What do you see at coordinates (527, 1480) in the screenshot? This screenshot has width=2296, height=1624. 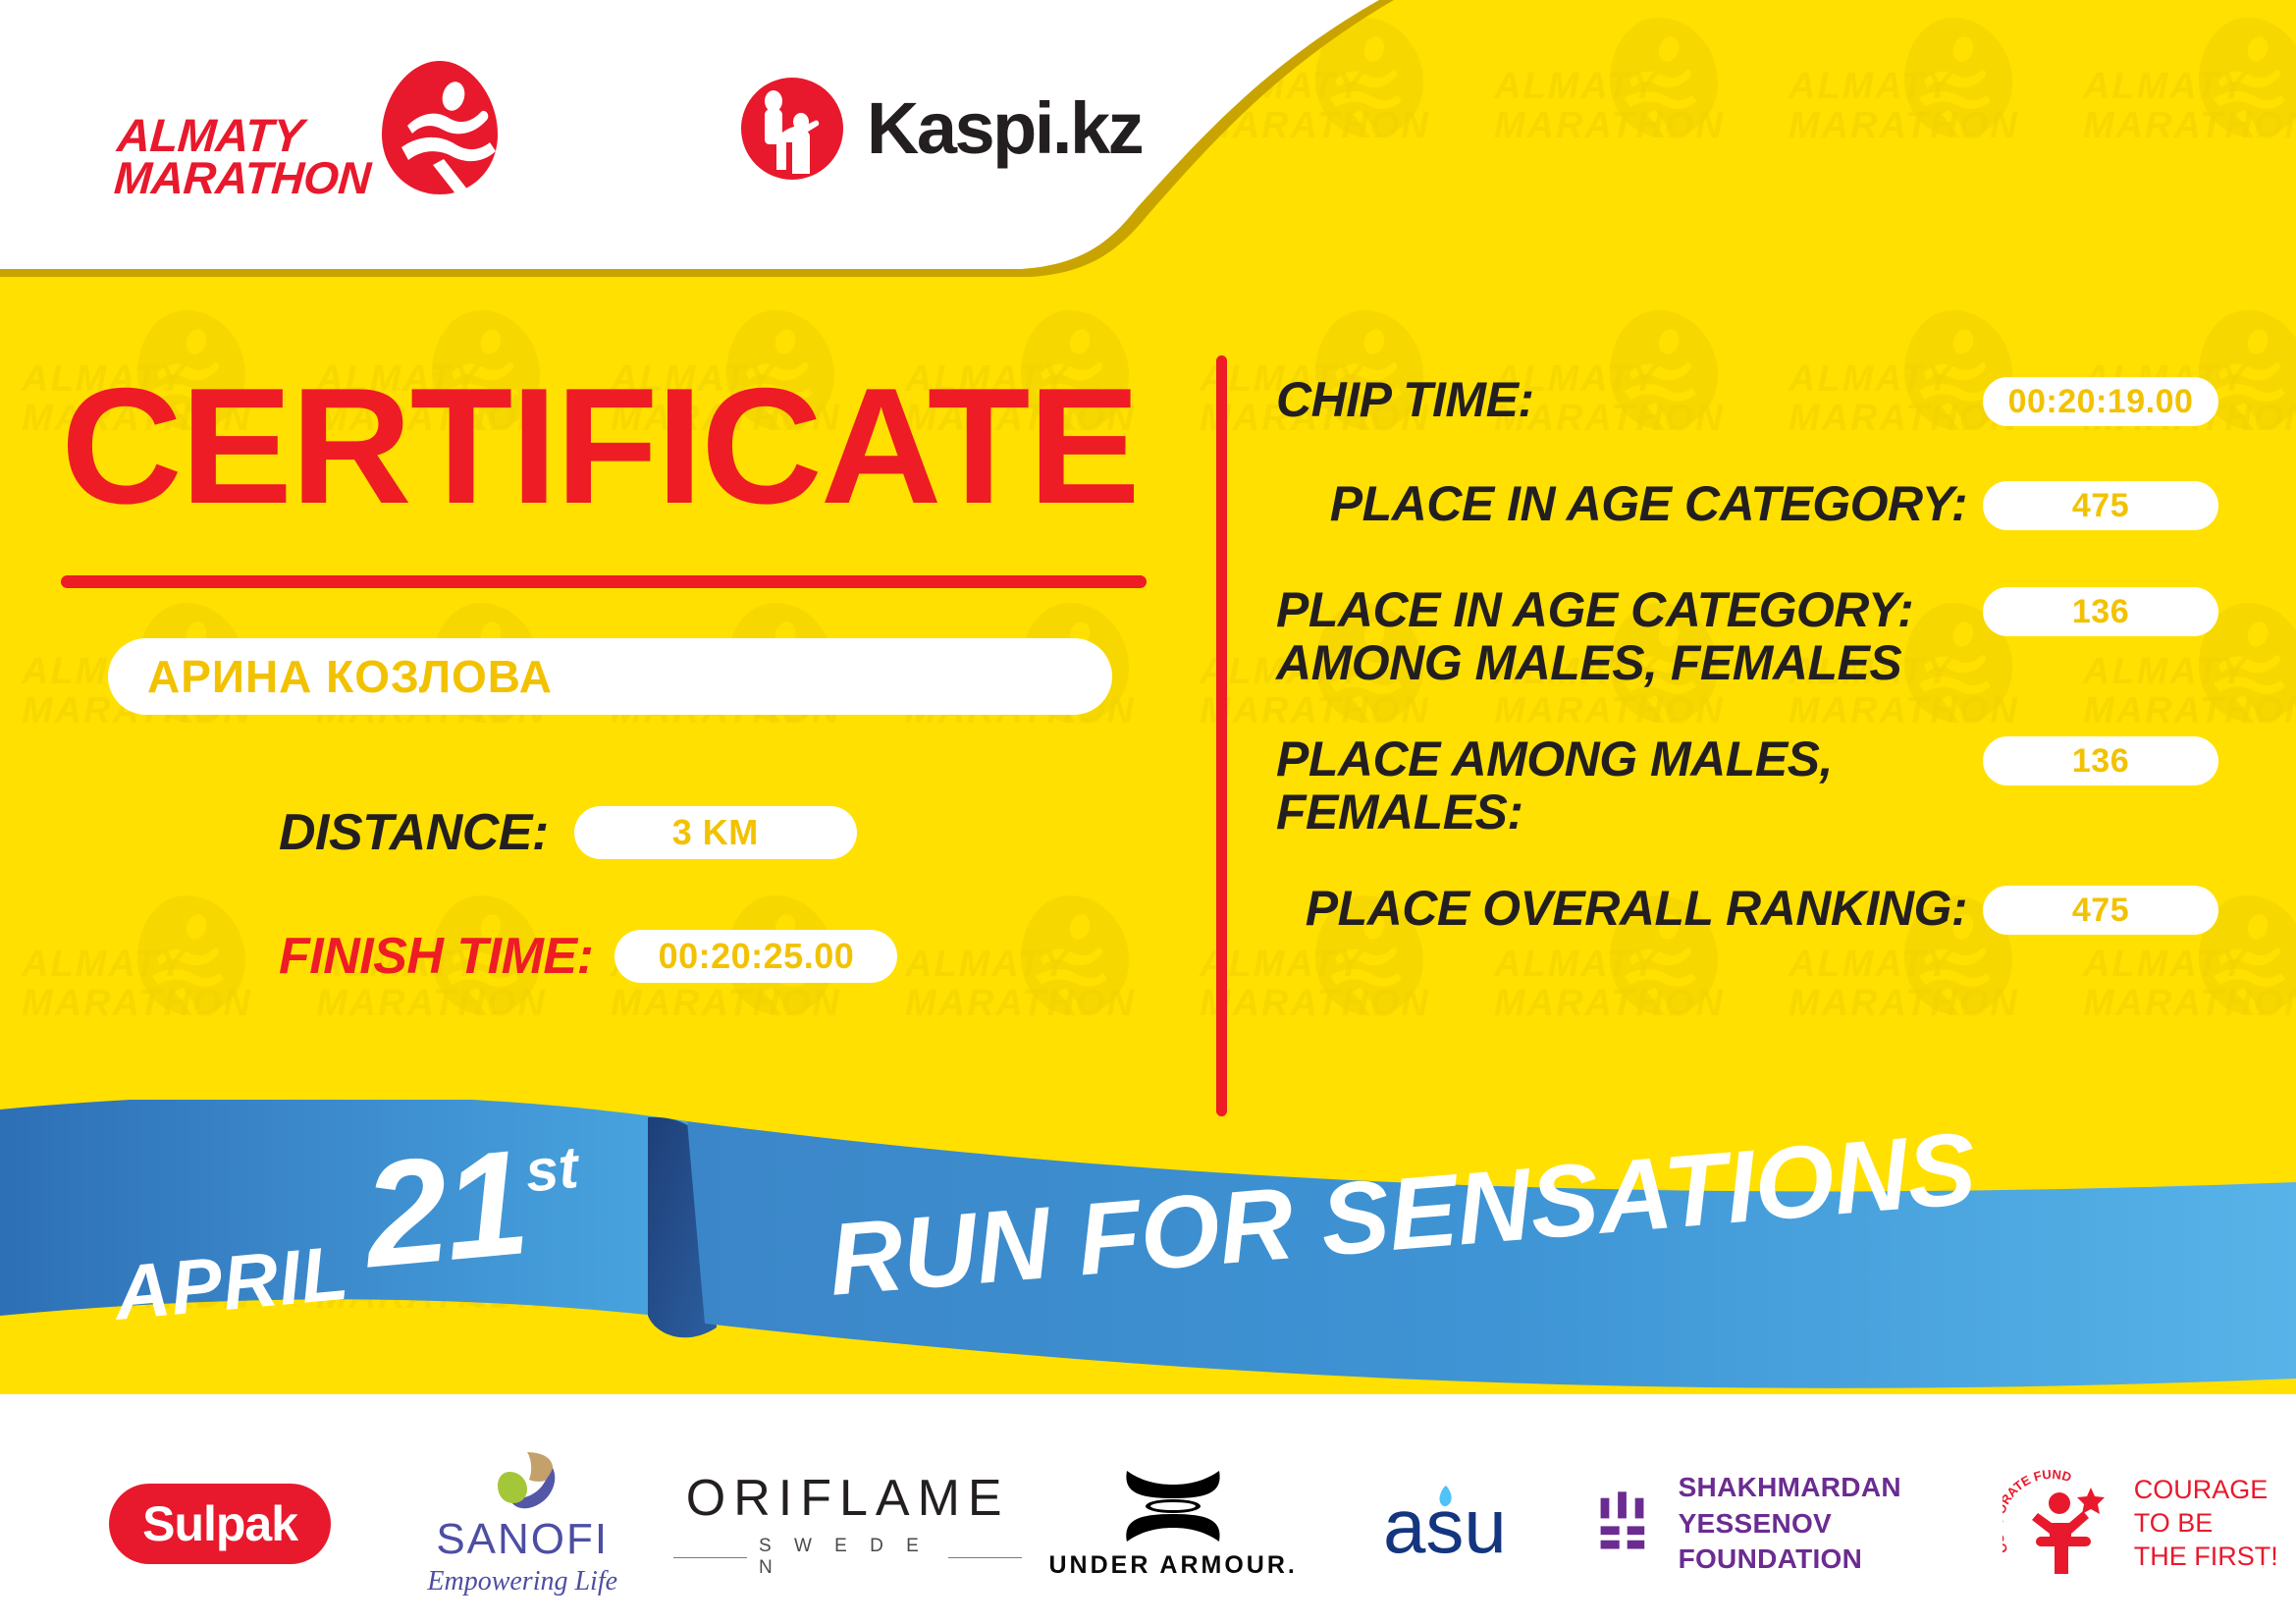 I see `sanofi-mark-icon` at bounding box center [527, 1480].